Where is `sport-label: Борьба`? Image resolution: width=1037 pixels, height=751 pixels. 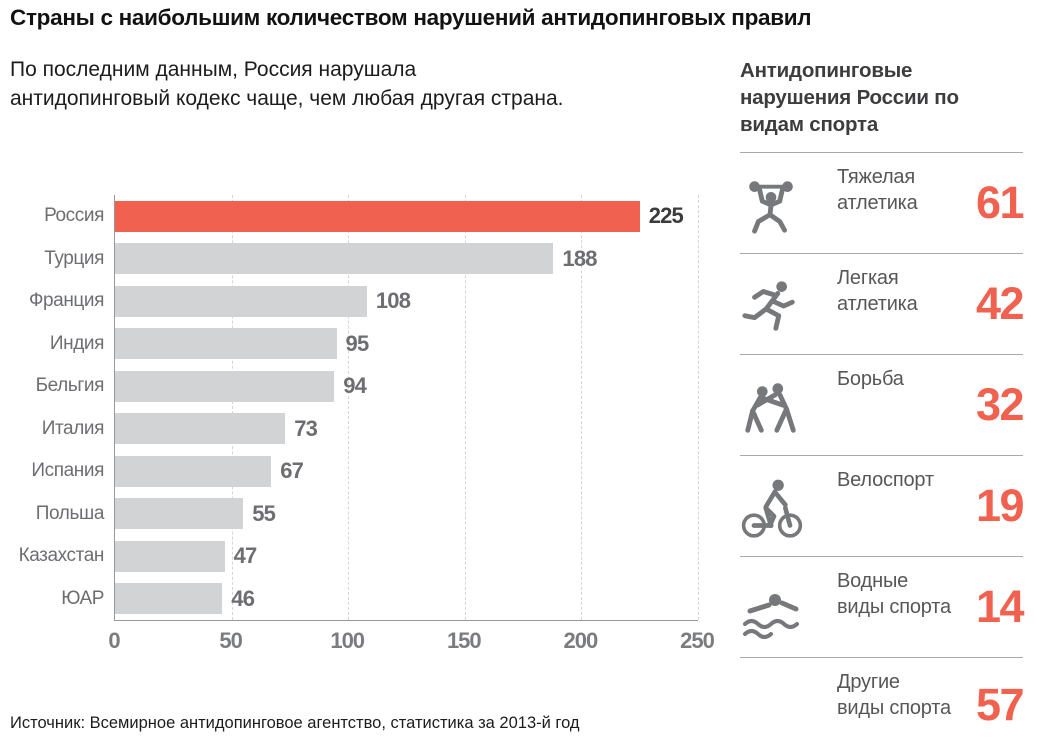 sport-label: Борьба is located at coordinates (870, 379).